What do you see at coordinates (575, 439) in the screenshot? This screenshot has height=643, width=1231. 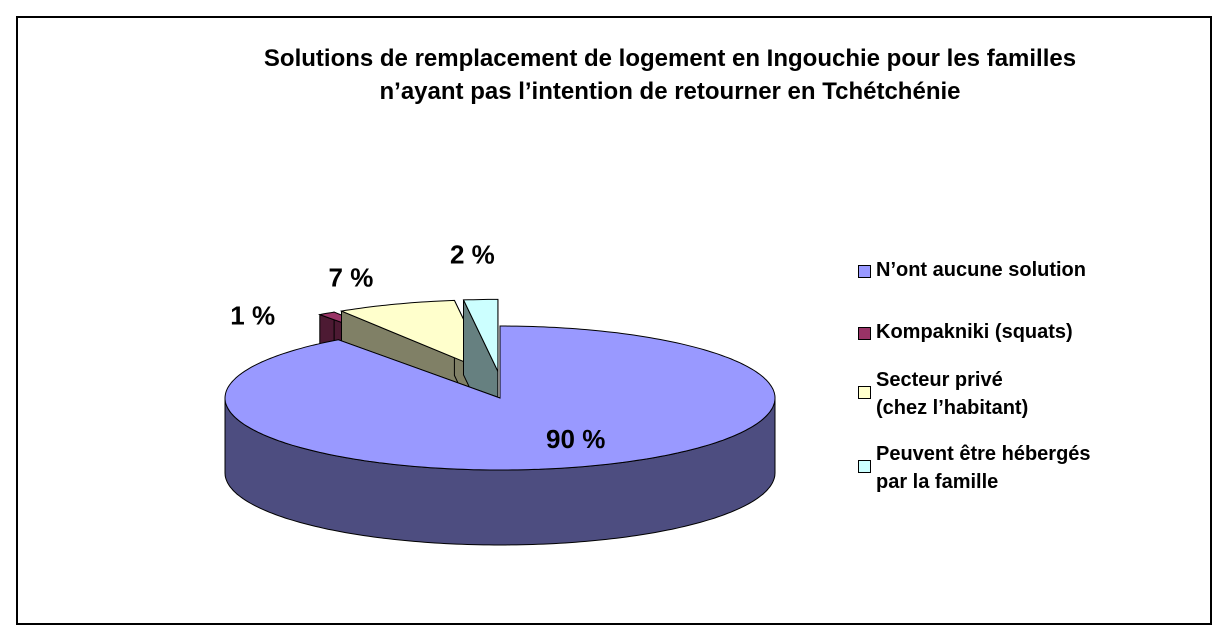 I see `data-label: 90 %` at bounding box center [575, 439].